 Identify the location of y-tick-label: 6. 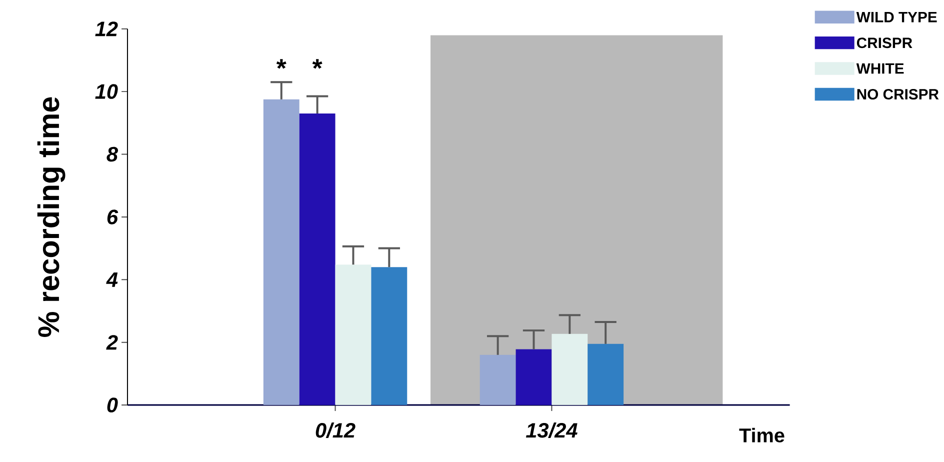
(112, 217).